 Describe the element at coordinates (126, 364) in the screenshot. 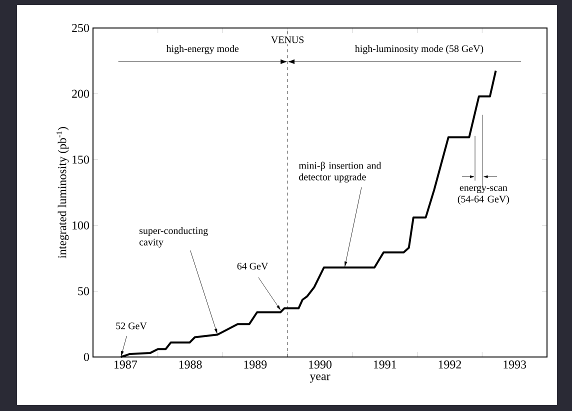

I see `x-tick-label: 1987` at that location.